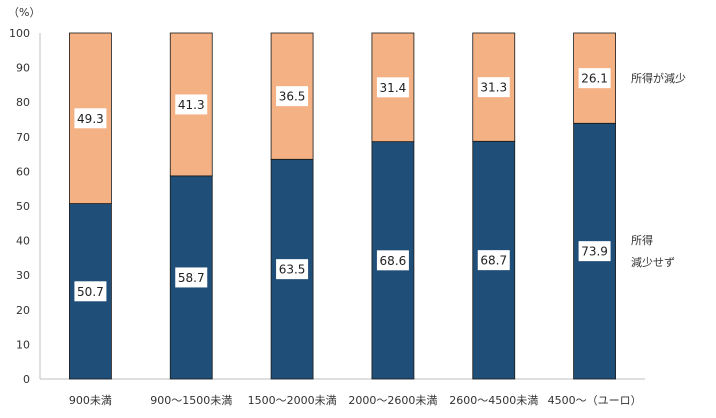 The height and width of the screenshot is (418, 716). I want to click on data-label: 50.7, so click(90, 292).